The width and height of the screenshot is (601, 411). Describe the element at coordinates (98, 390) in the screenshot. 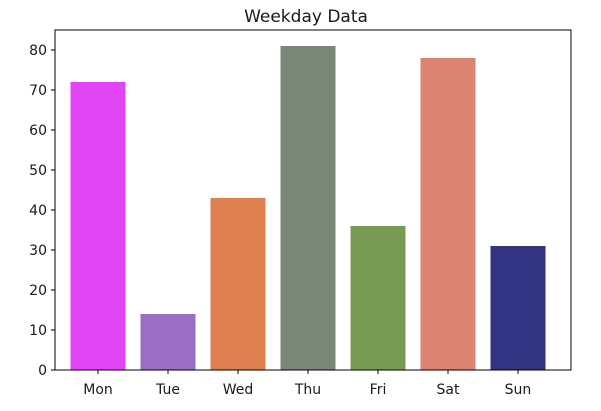

I see `x-tick-label-mon: Mon` at that location.